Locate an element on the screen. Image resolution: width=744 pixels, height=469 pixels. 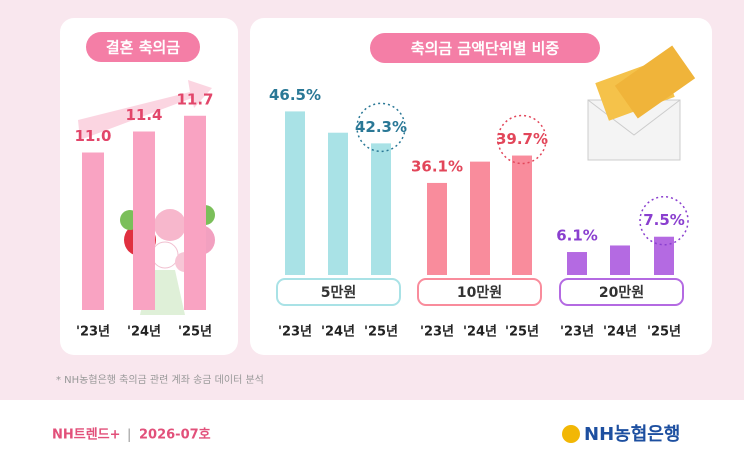
group-label: 20만원 is located at coordinates (621, 293).